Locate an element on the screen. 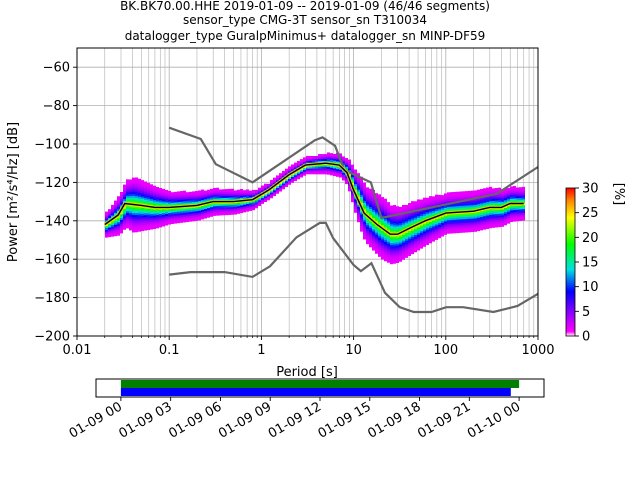 This screenshot has height=480, width=640. y-tick-label: −140 is located at coordinates (52, 221).